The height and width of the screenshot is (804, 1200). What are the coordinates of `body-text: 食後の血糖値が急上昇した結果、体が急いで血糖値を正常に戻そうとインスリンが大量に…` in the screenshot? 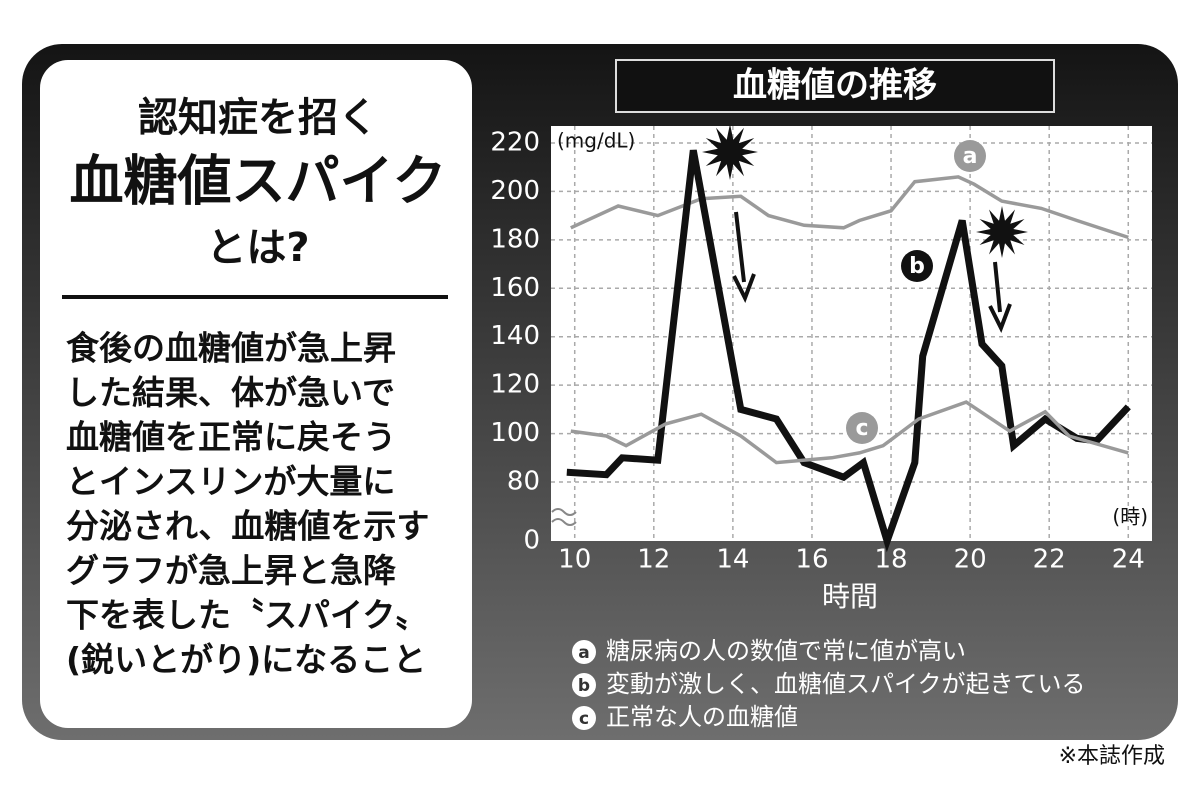 It's located at (247, 504).